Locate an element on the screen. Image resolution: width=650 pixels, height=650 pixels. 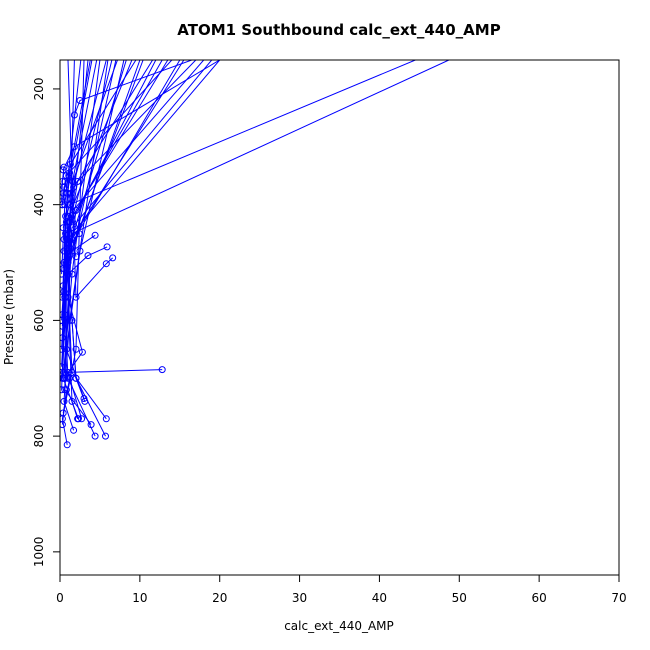
x-tick-label: 10 is located at coordinates (139, 598).